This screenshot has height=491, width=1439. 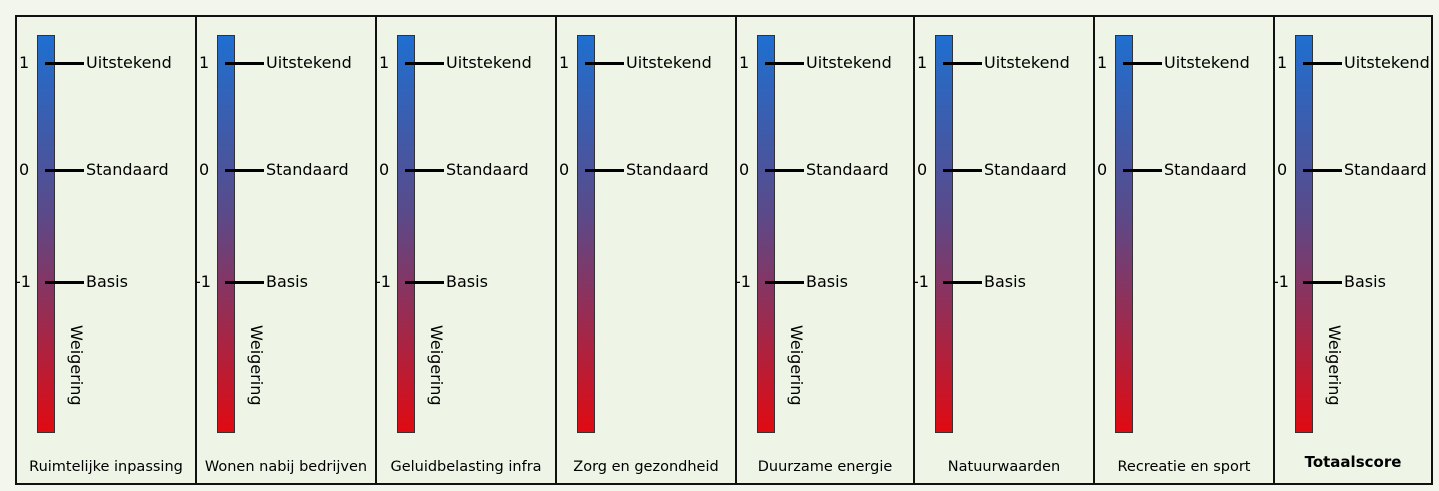 I want to click on panel-title: Zorg en gezondheid, so click(x=646, y=467).